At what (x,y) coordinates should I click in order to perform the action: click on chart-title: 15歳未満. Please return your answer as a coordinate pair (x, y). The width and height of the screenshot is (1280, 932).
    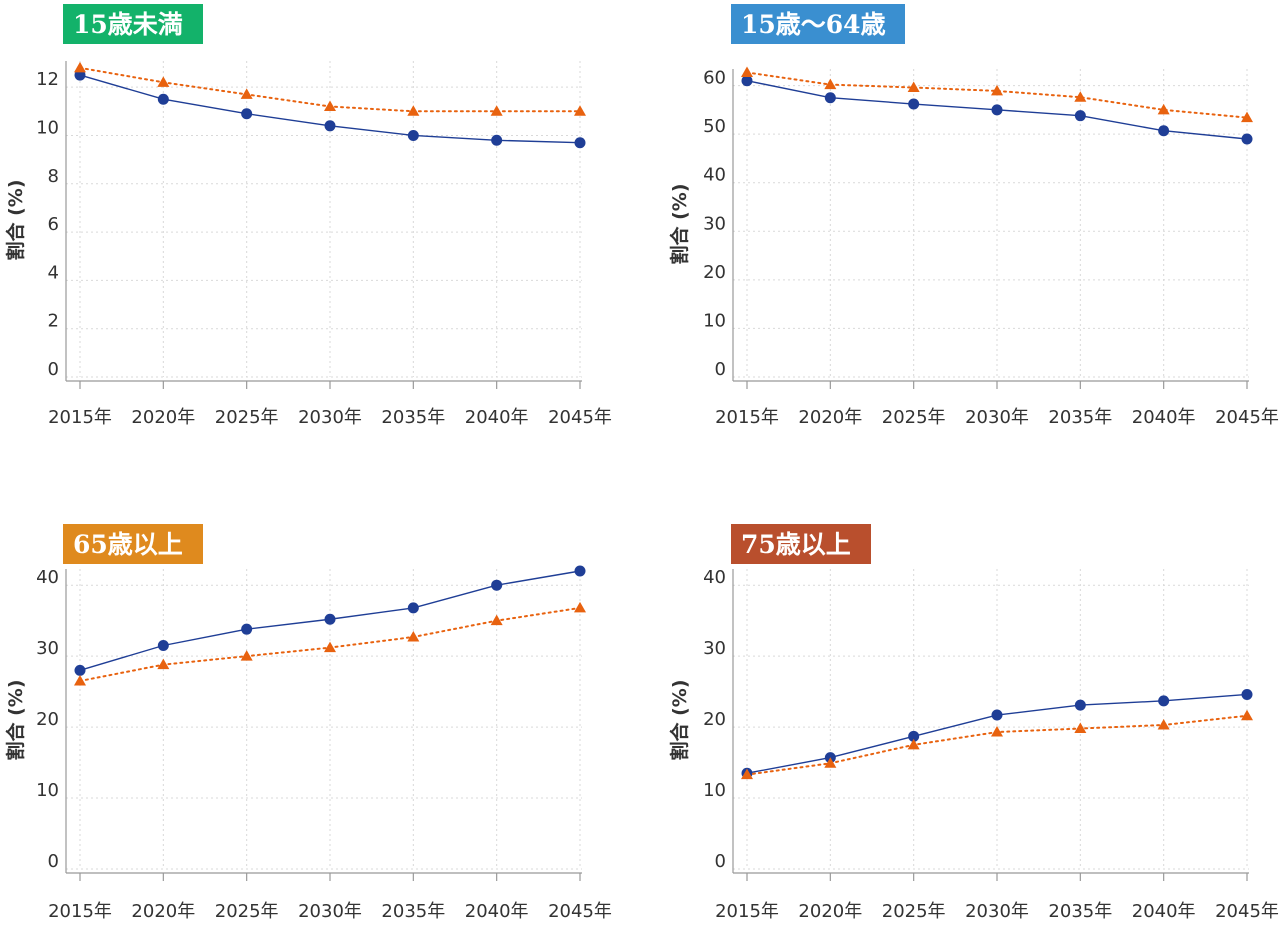
    Looking at the image, I should click on (128, 24).